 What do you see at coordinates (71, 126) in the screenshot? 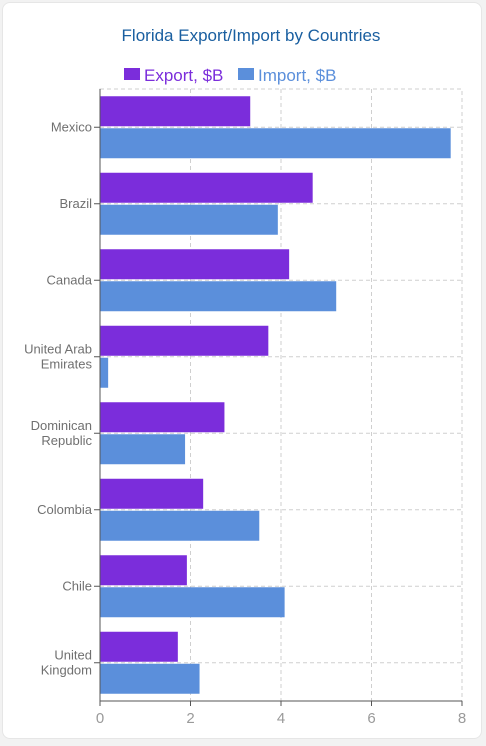
I see `category-label-0-0: Mexico` at bounding box center [71, 126].